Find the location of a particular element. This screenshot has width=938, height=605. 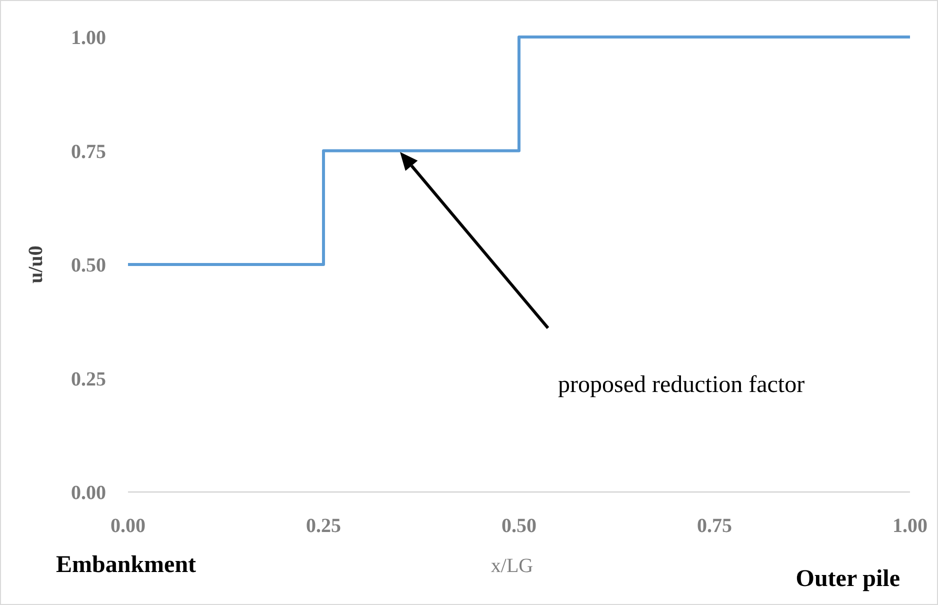

annotation: proposed reduction factor is located at coordinates (681, 385).